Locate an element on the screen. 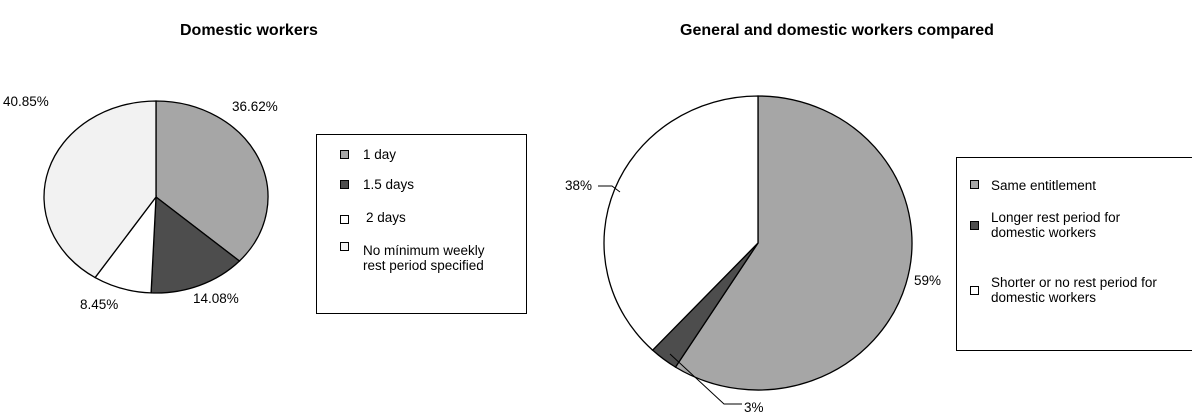 The height and width of the screenshot is (414, 1192). chart-title-domestic: Domestic workers is located at coordinates (249, 30).